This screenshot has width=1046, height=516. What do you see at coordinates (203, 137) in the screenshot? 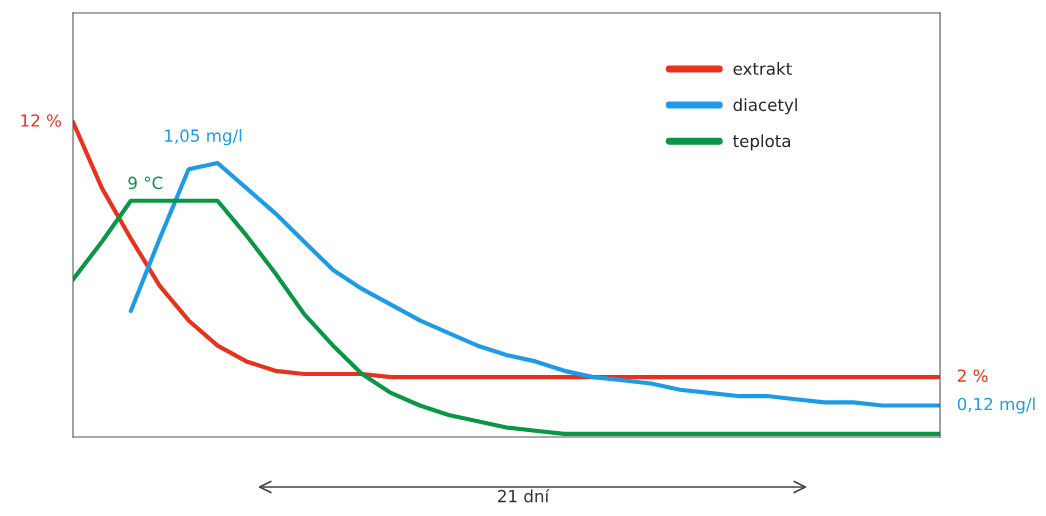
I see `annotation: 1,05 mg/l` at bounding box center [203, 137].